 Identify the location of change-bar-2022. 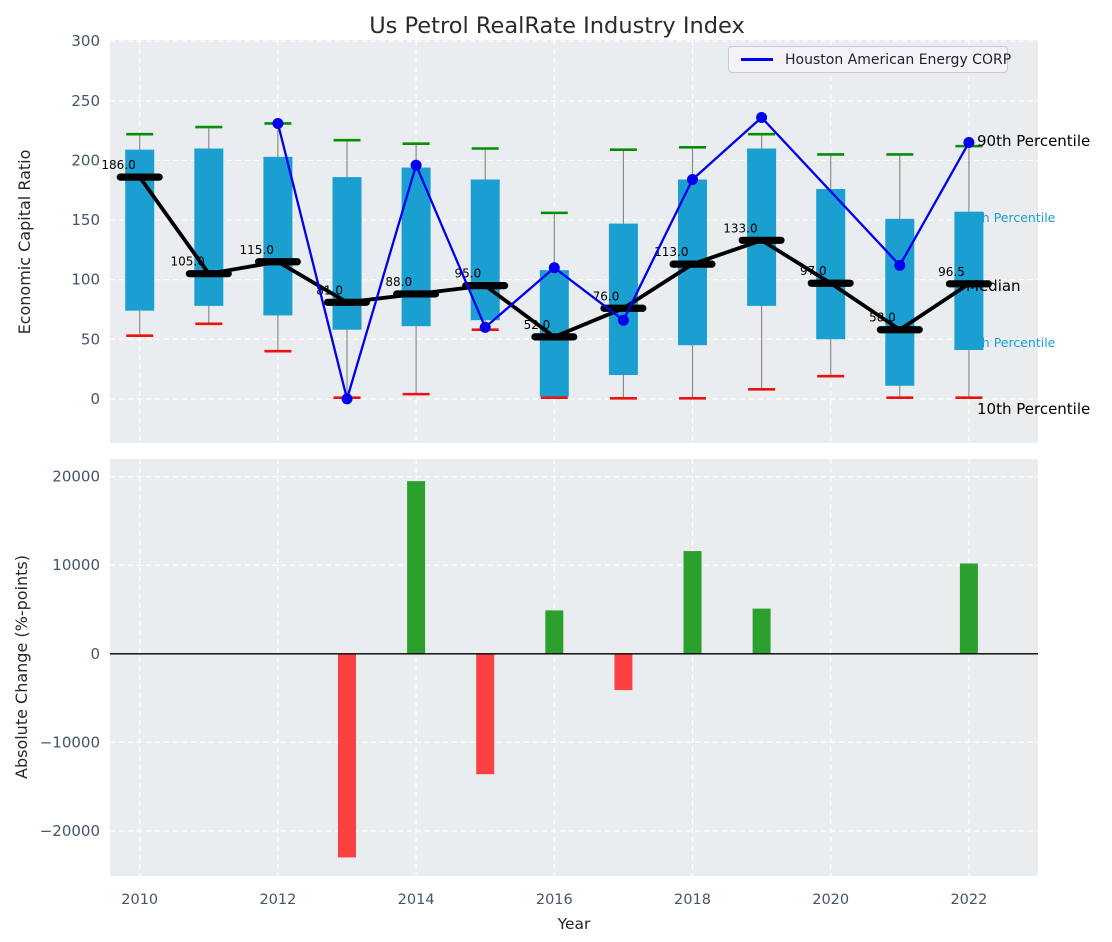
(968, 608).